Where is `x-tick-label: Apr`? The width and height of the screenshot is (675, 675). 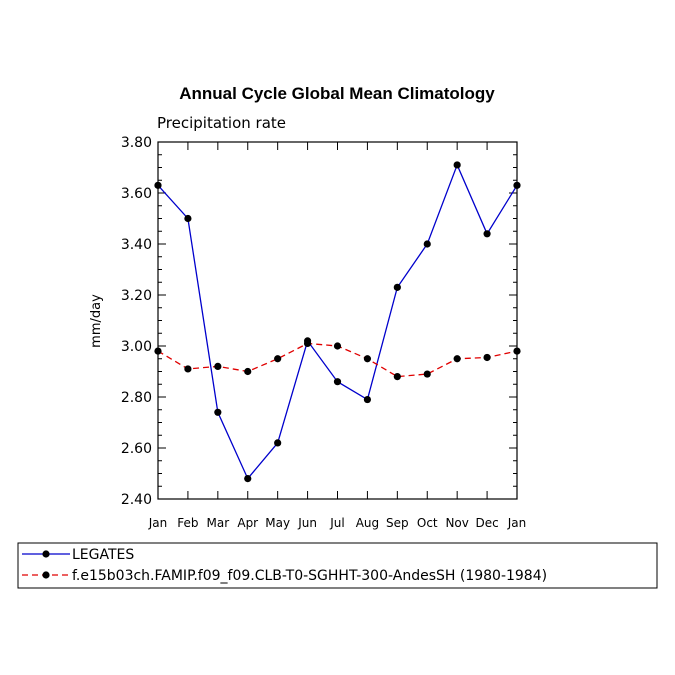
x-tick-label: Apr is located at coordinates (247, 523).